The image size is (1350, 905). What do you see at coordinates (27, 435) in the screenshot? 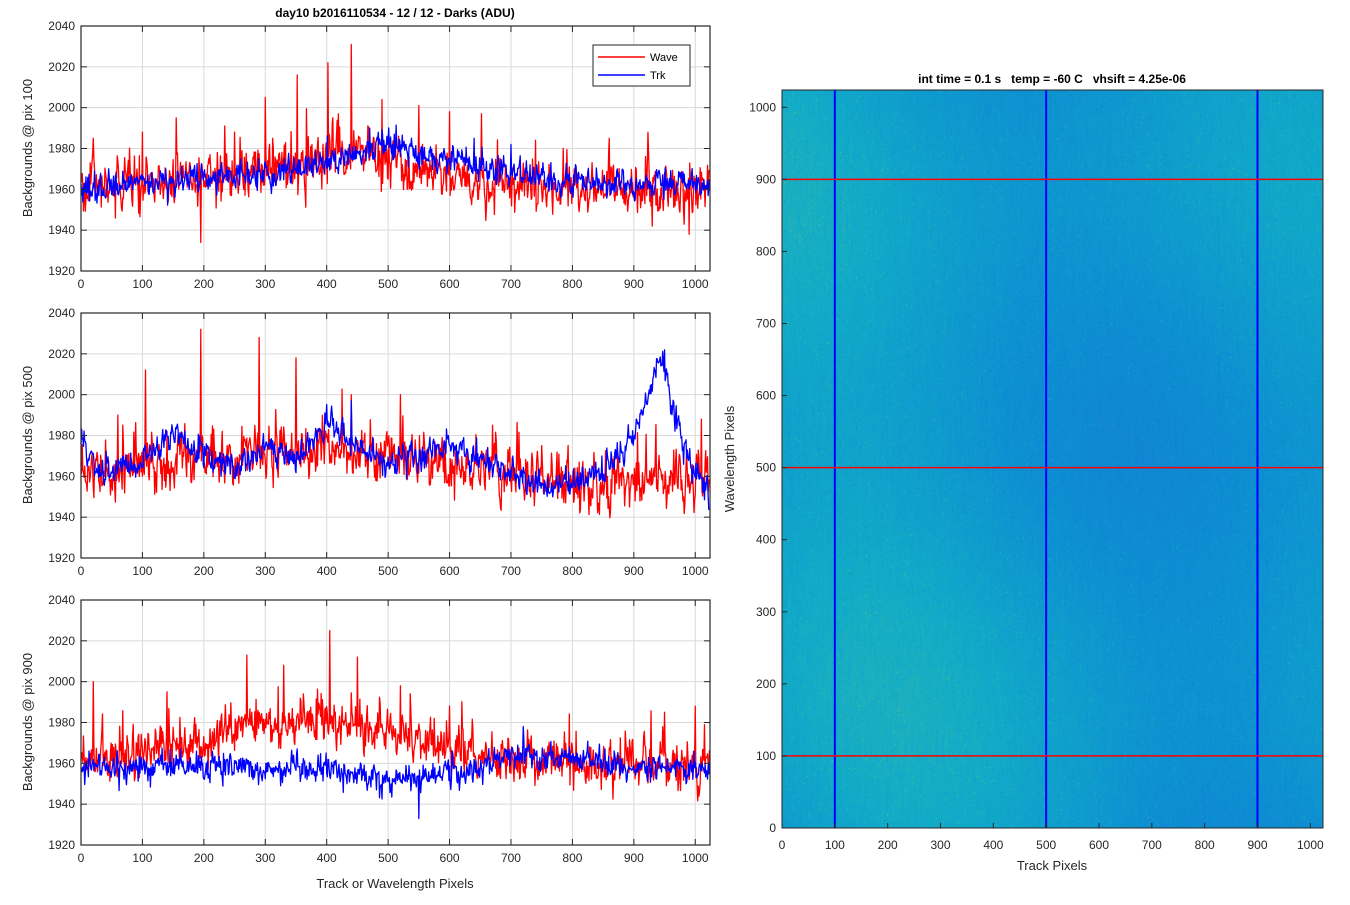
I see `ylabel-pix-500: Backgrounds @ pix 500` at bounding box center [27, 435].